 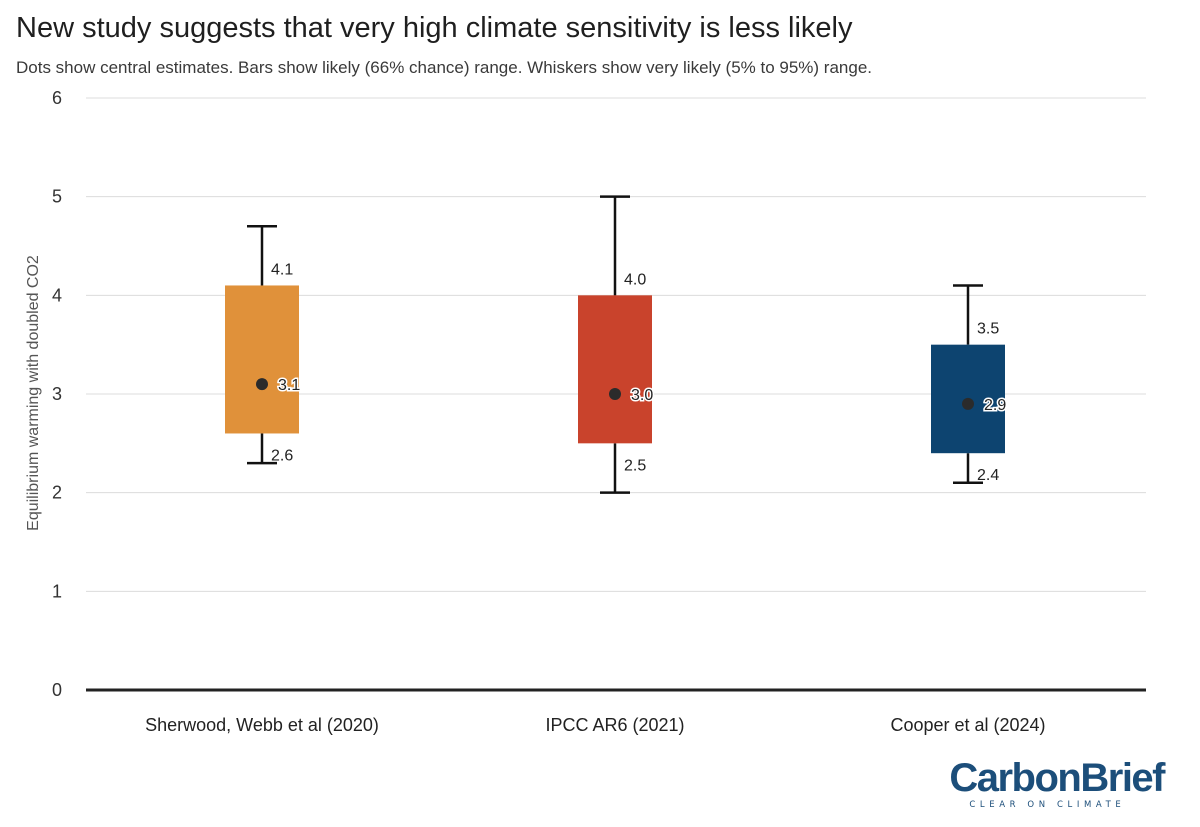 What do you see at coordinates (262, 725) in the screenshot?
I see `x-tick-label: Sherwood, Webb et al (2020)` at bounding box center [262, 725].